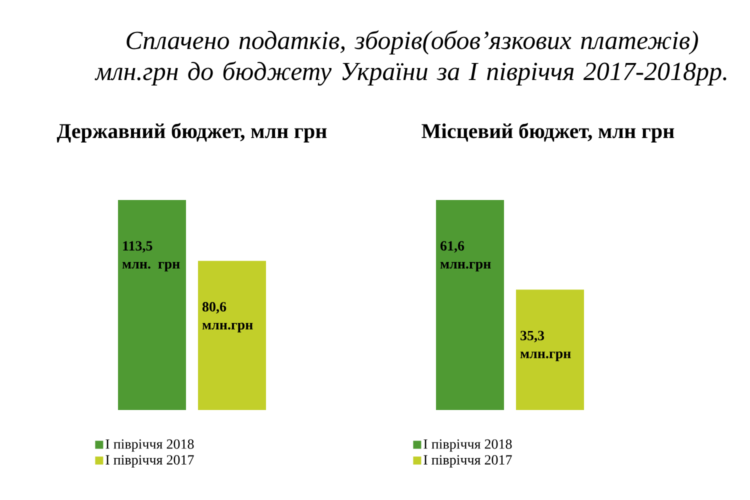 The image size is (750, 500). What do you see at coordinates (548, 132) in the screenshot?
I see `chart-title: Місцевий бюджет, млн грн` at bounding box center [548, 132].